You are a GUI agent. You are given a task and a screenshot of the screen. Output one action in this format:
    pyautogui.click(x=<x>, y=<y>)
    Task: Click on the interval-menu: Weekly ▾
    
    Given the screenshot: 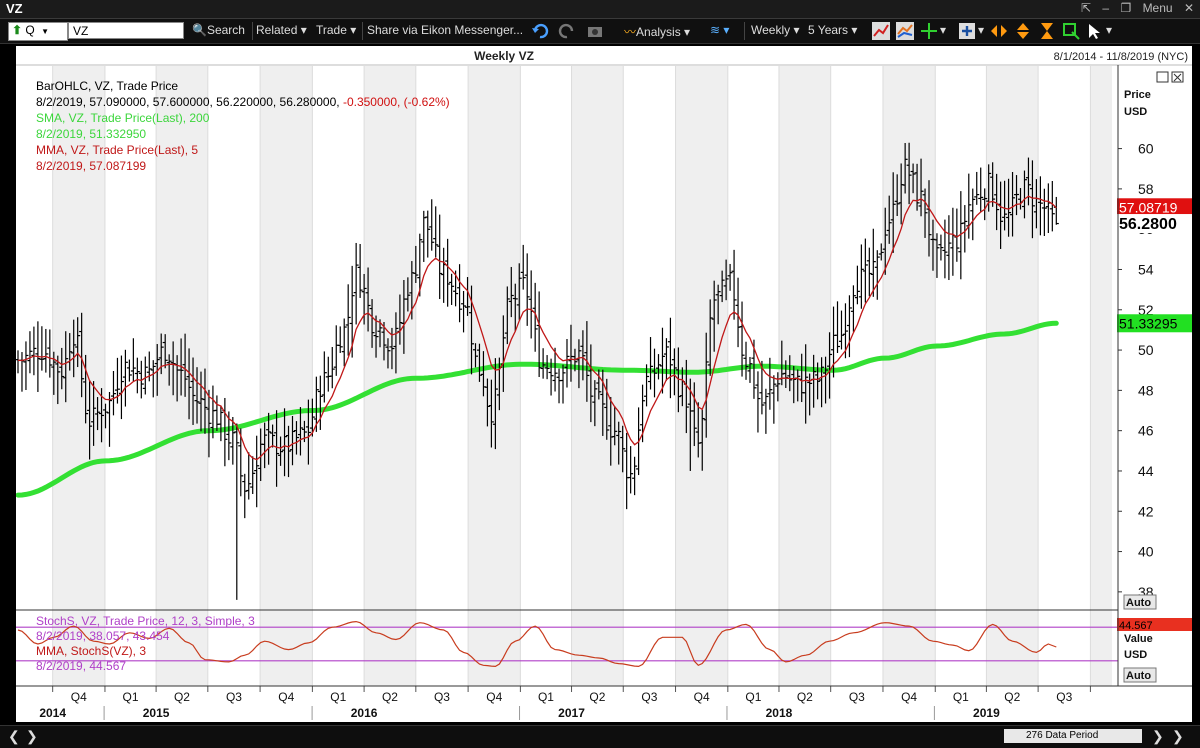 What is the action you would take?
    pyautogui.click(x=775, y=30)
    